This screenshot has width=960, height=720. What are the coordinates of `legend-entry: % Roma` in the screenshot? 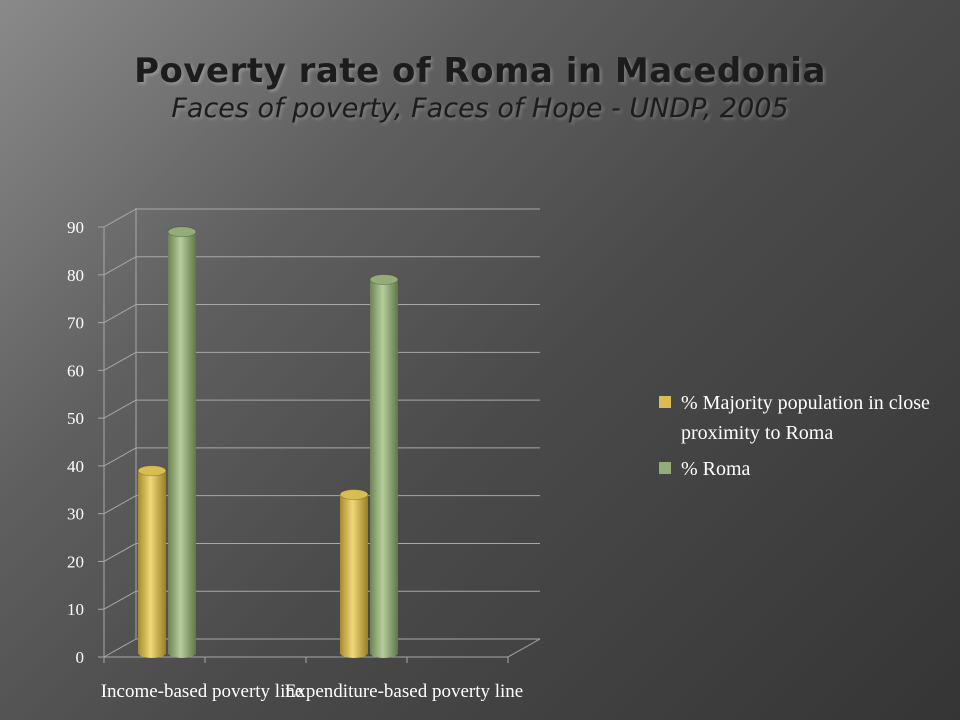 It's located at (716, 469).